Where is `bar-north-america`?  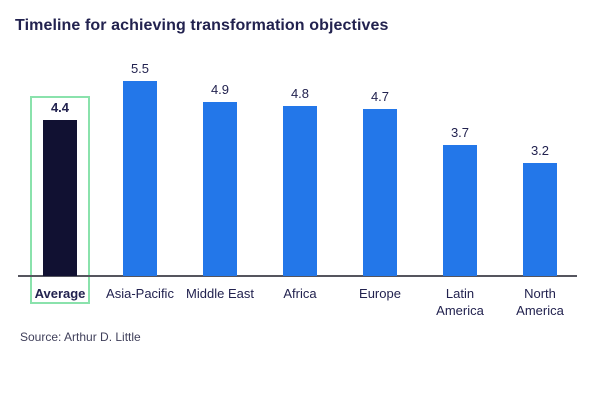 bar-north-america is located at coordinates (540, 219).